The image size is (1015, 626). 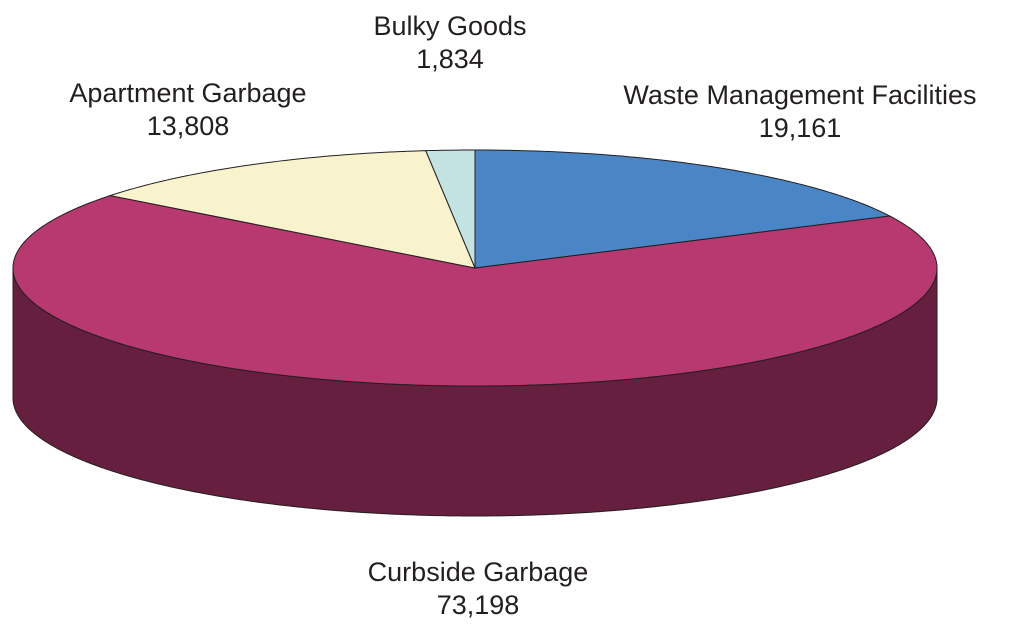 I want to click on value-label: 19,161, so click(x=800, y=128).